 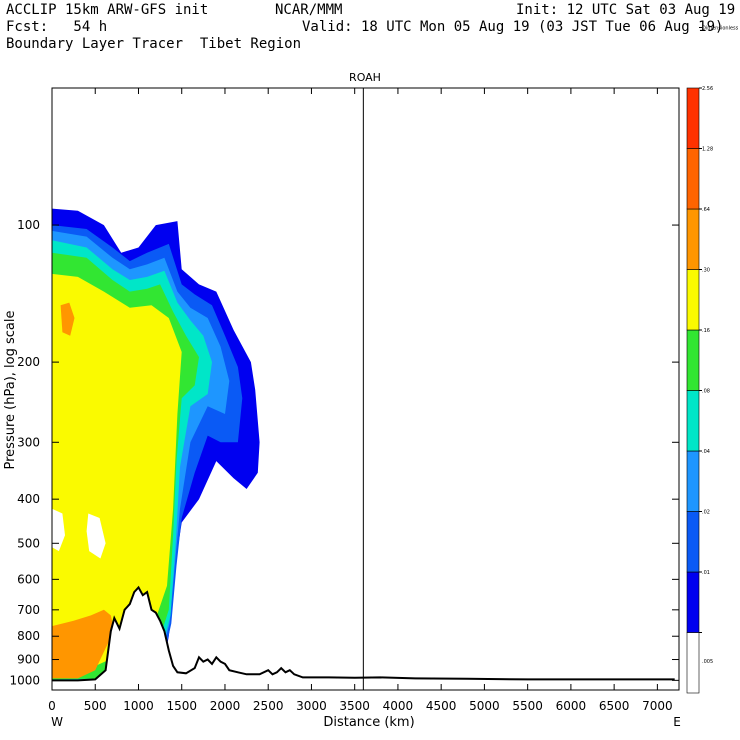 What do you see at coordinates (626, 10) in the screenshot?
I see `init-time: Init: 12 UTC Sat 03 Aug 19` at bounding box center [626, 10].